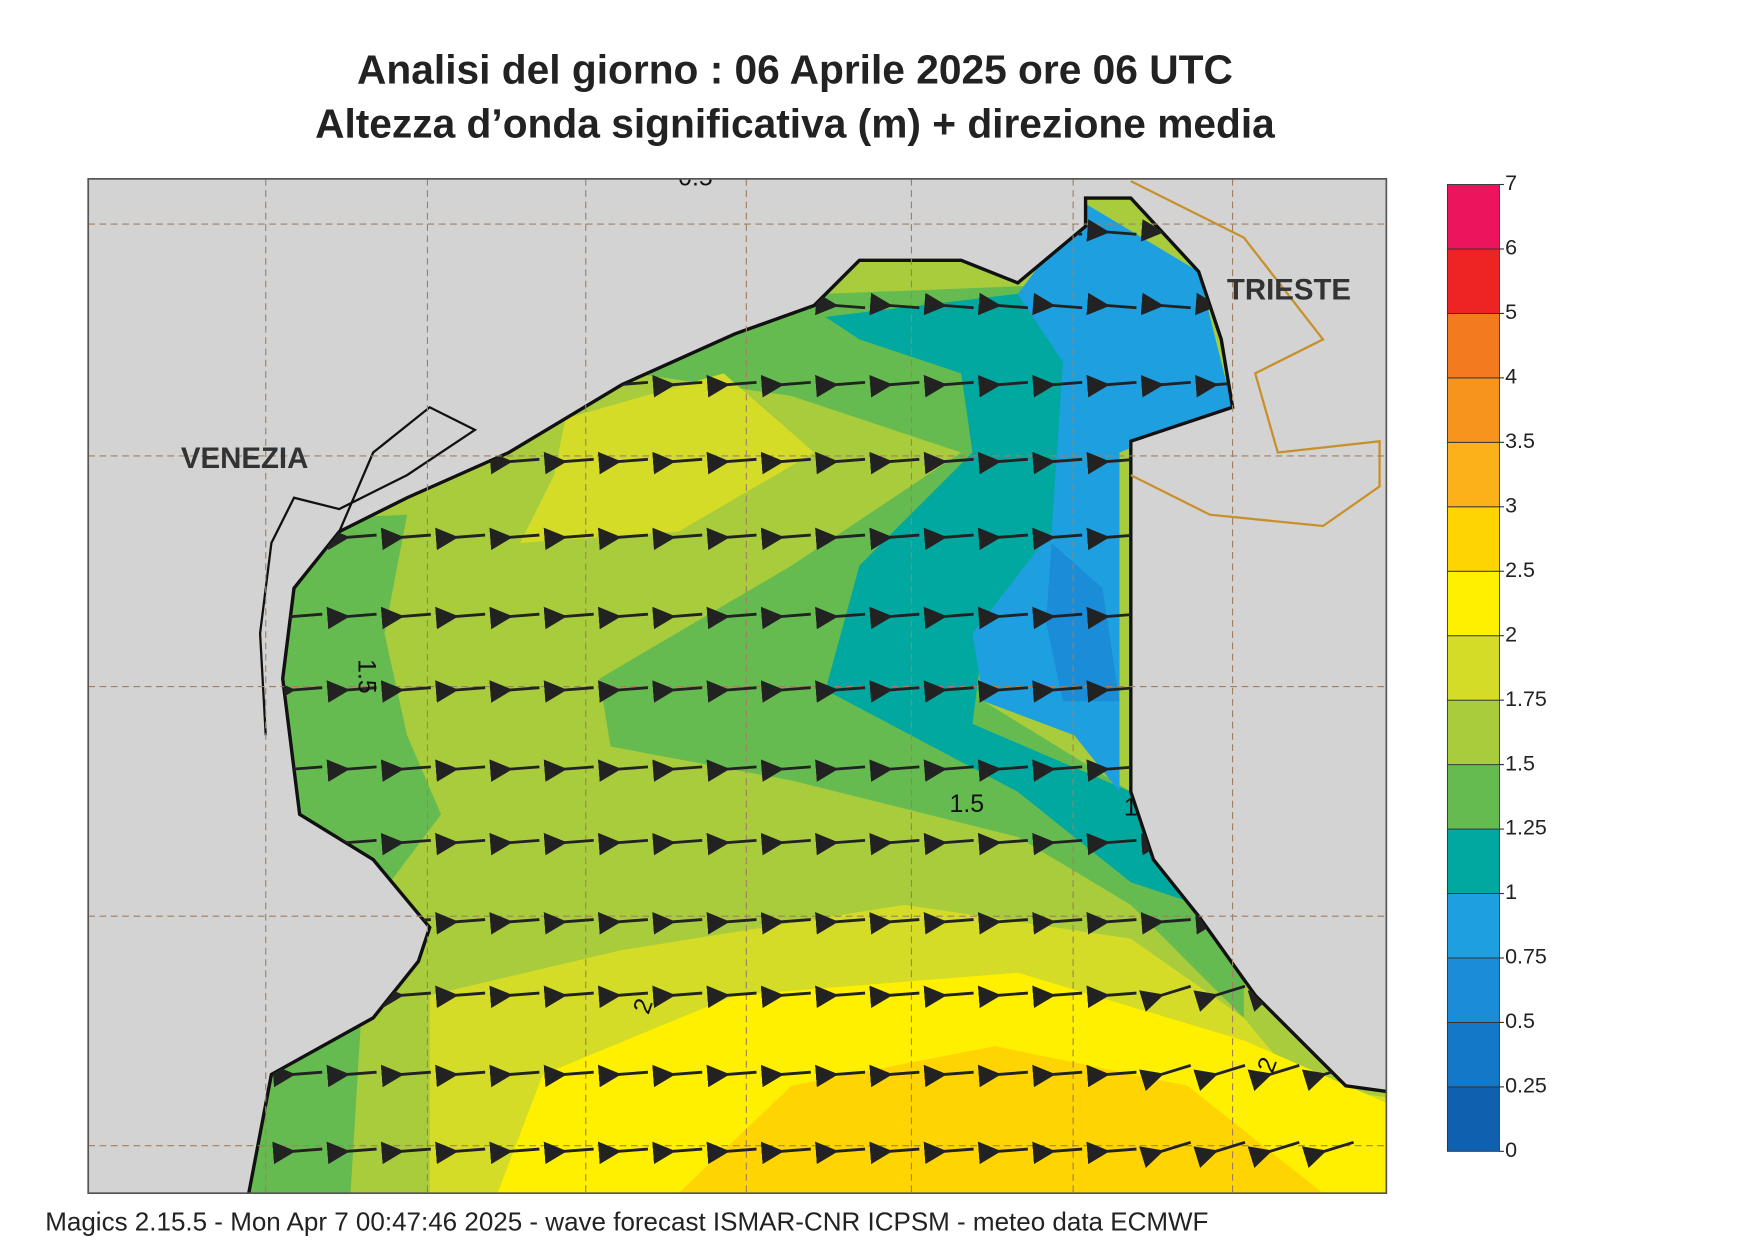 This screenshot has height=1242, width=1755. I want to click on colorbar-label: 1.75, so click(1526, 699).